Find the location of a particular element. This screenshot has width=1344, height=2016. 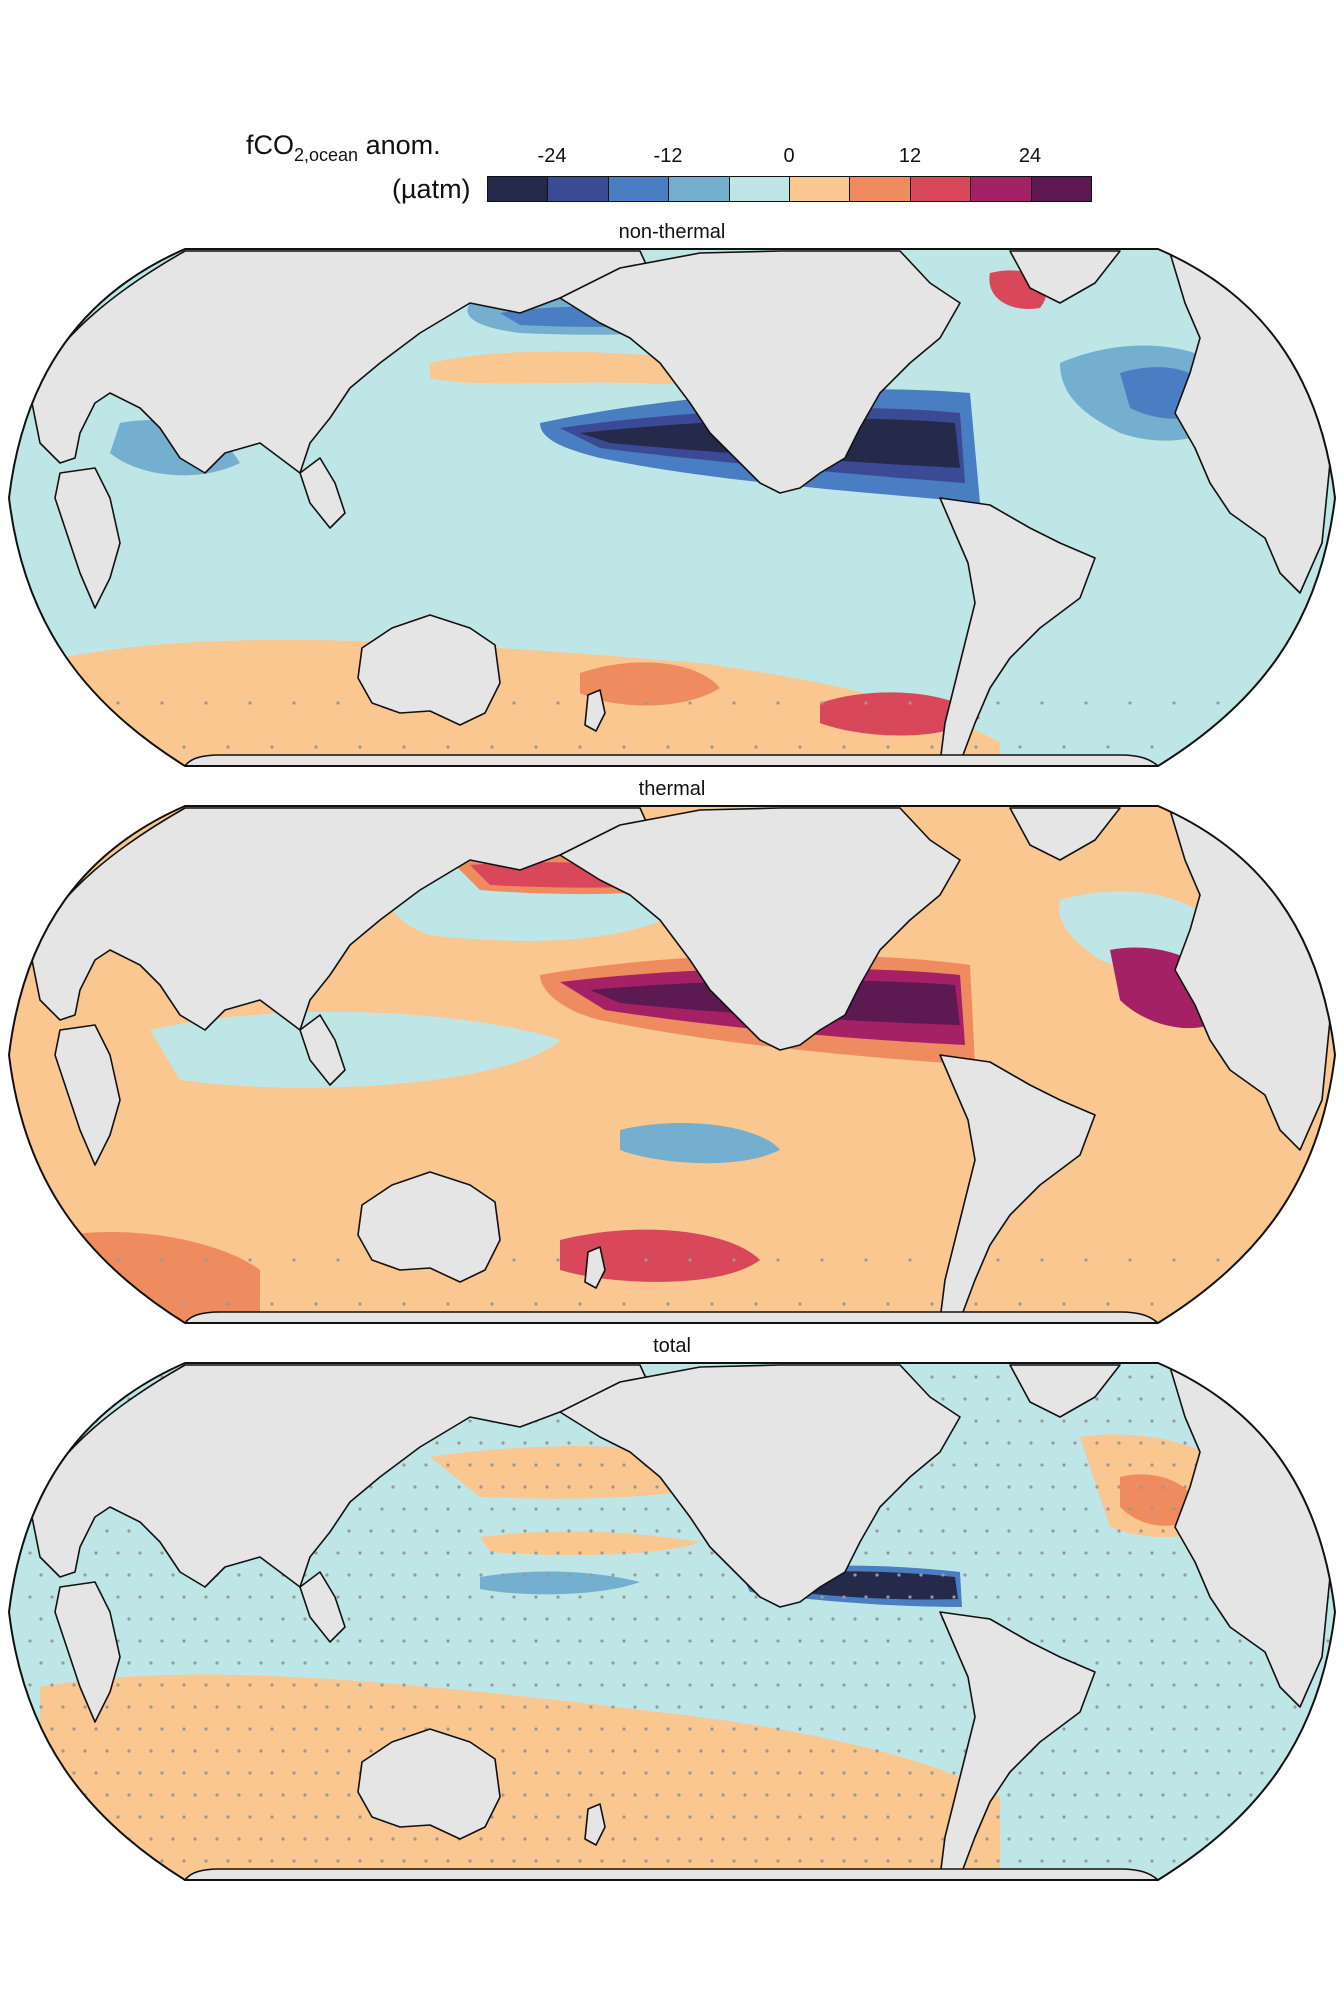

colorbar-tick-label: 24 is located at coordinates (1030, 156).